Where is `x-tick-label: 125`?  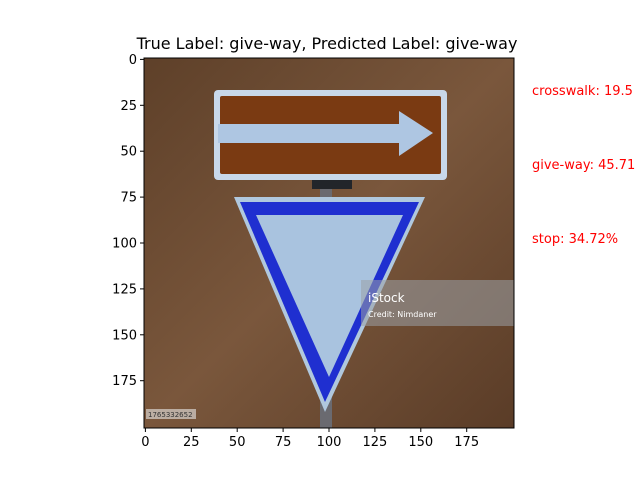
x-tick-label: 125 is located at coordinates (374, 442).